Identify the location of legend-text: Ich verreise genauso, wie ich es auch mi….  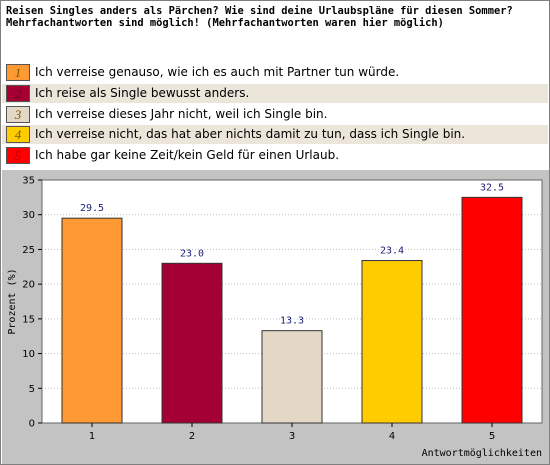
(217, 72).